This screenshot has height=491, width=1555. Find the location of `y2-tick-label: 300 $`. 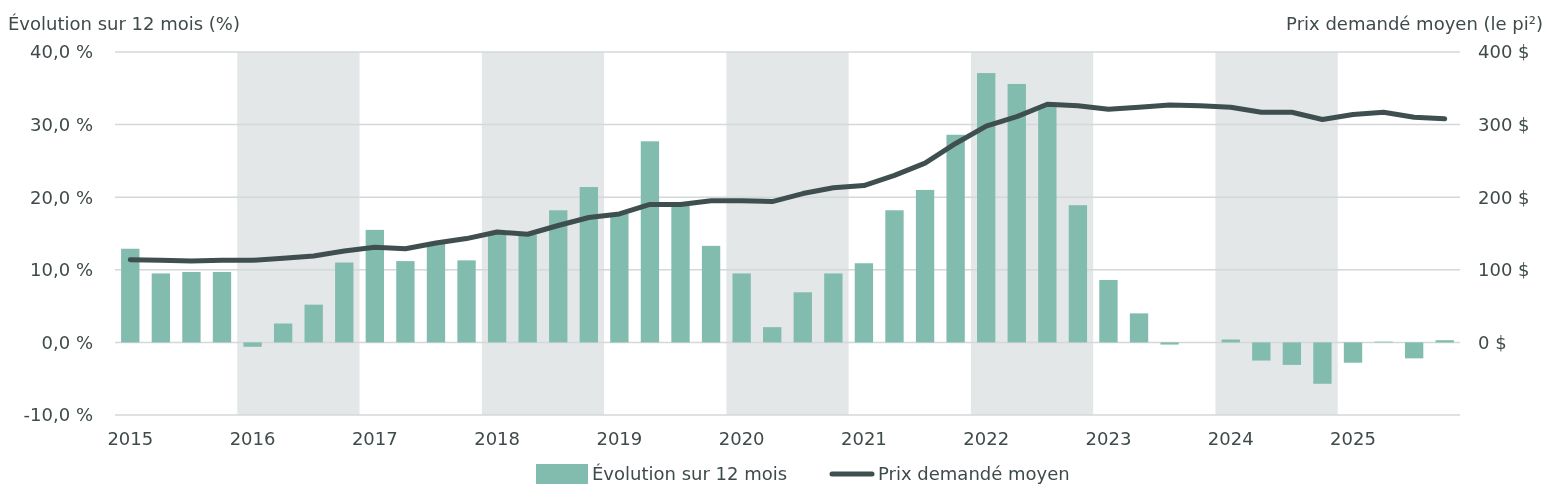

y2-tick-label: 300 $ is located at coordinates (1504, 124).